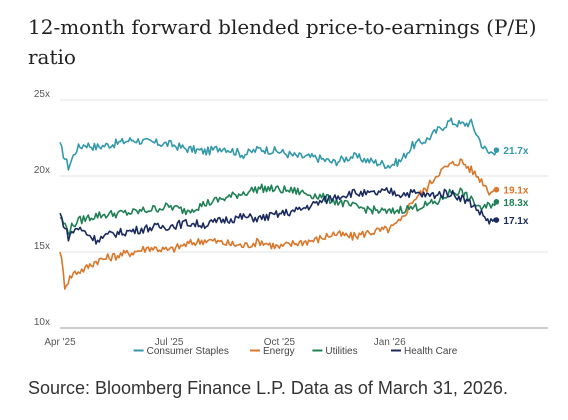  Describe the element at coordinates (341, 351) in the screenshot. I see `legend-label: Utilities` at that location.